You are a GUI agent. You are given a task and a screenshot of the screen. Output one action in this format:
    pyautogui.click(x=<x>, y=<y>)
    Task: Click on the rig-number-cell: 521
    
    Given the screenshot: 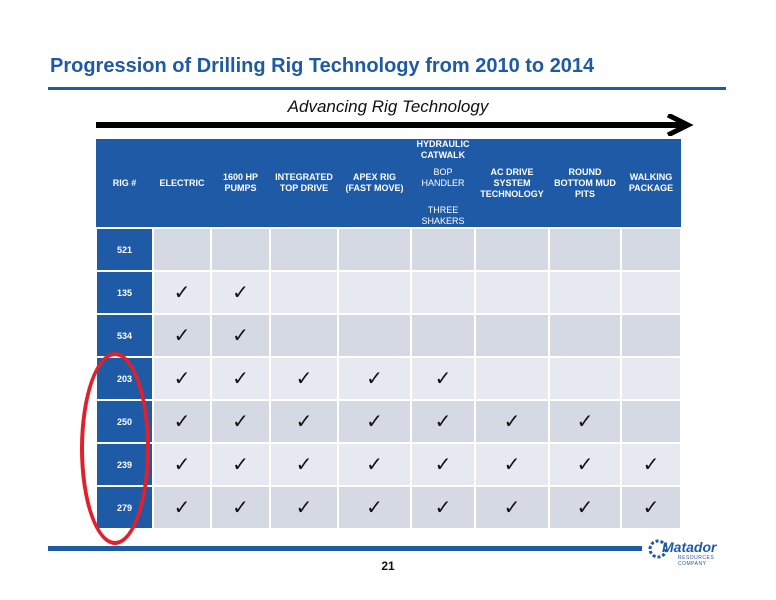 What is the action you would take?
    pyautogui.click(x=124, y=249)
    